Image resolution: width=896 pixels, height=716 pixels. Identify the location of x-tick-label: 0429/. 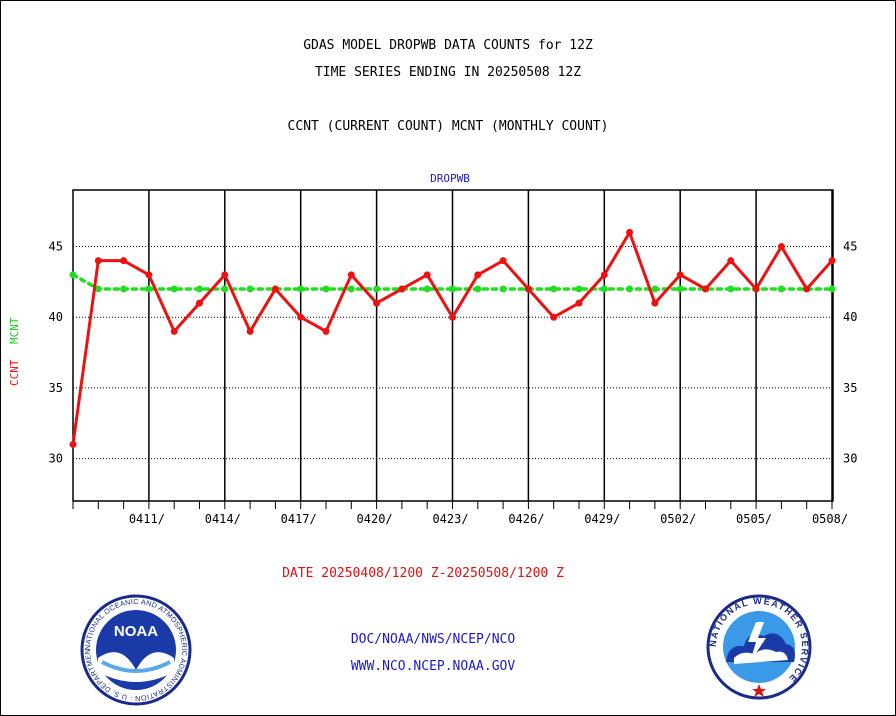
(602, 519).